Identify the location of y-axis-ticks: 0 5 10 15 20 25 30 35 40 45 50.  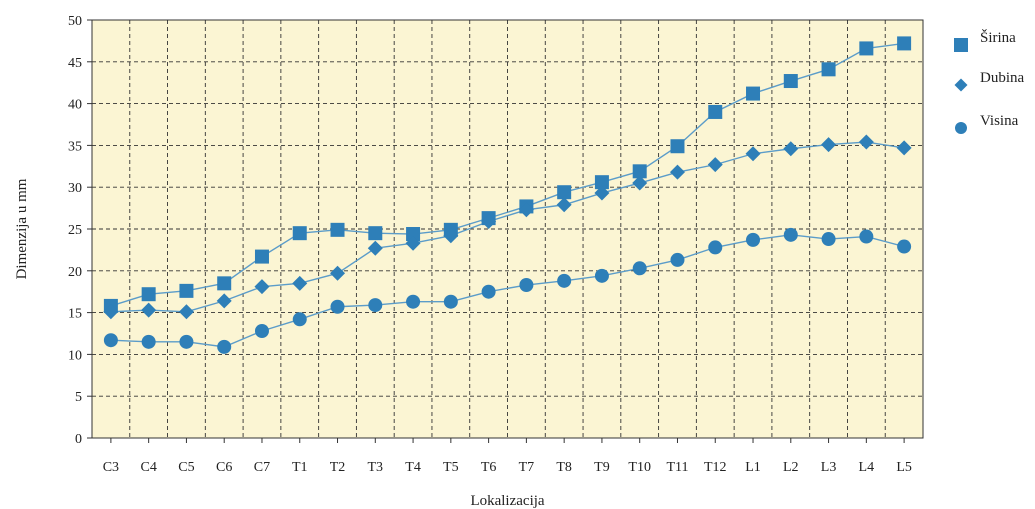
(80, 230).